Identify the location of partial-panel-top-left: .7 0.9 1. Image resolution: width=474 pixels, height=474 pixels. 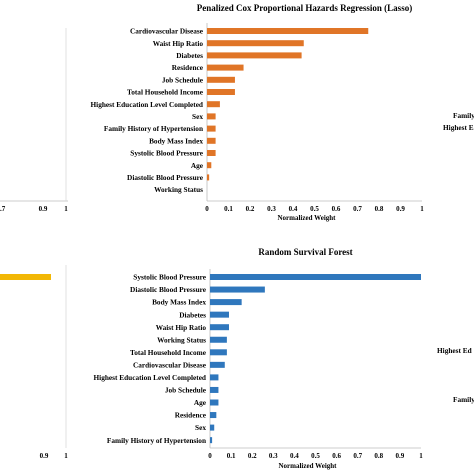
(34, 120).